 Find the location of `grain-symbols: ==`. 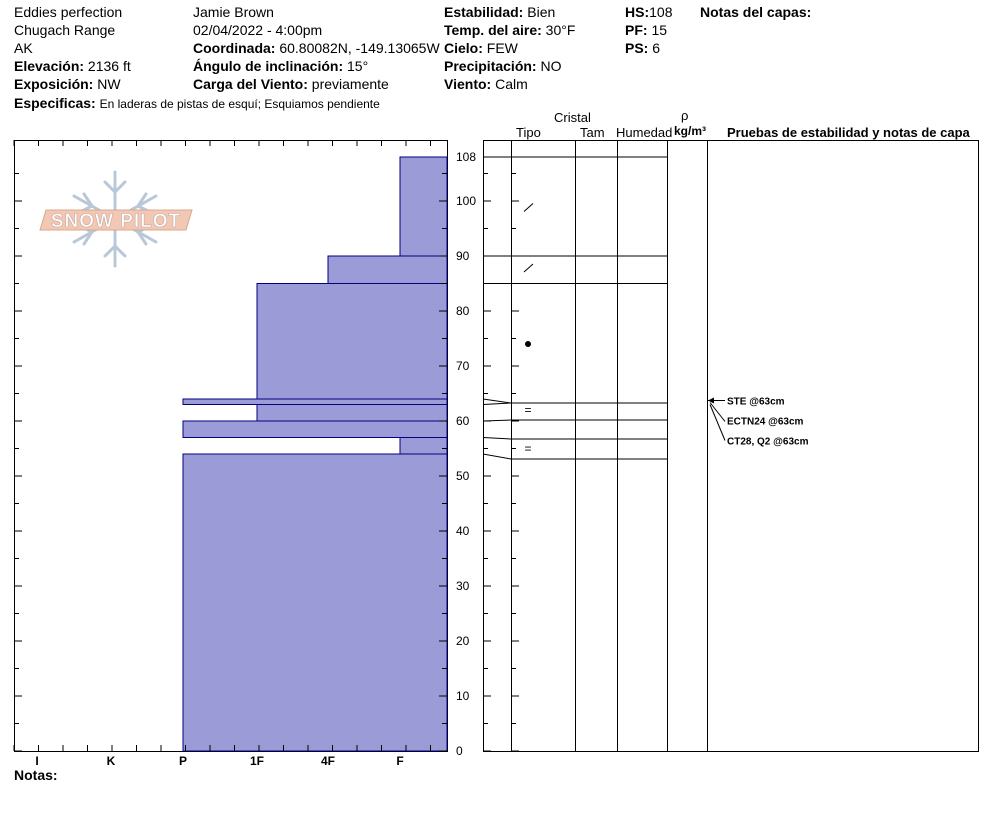

grain-symbols: == is located at coordinates (528, 329).